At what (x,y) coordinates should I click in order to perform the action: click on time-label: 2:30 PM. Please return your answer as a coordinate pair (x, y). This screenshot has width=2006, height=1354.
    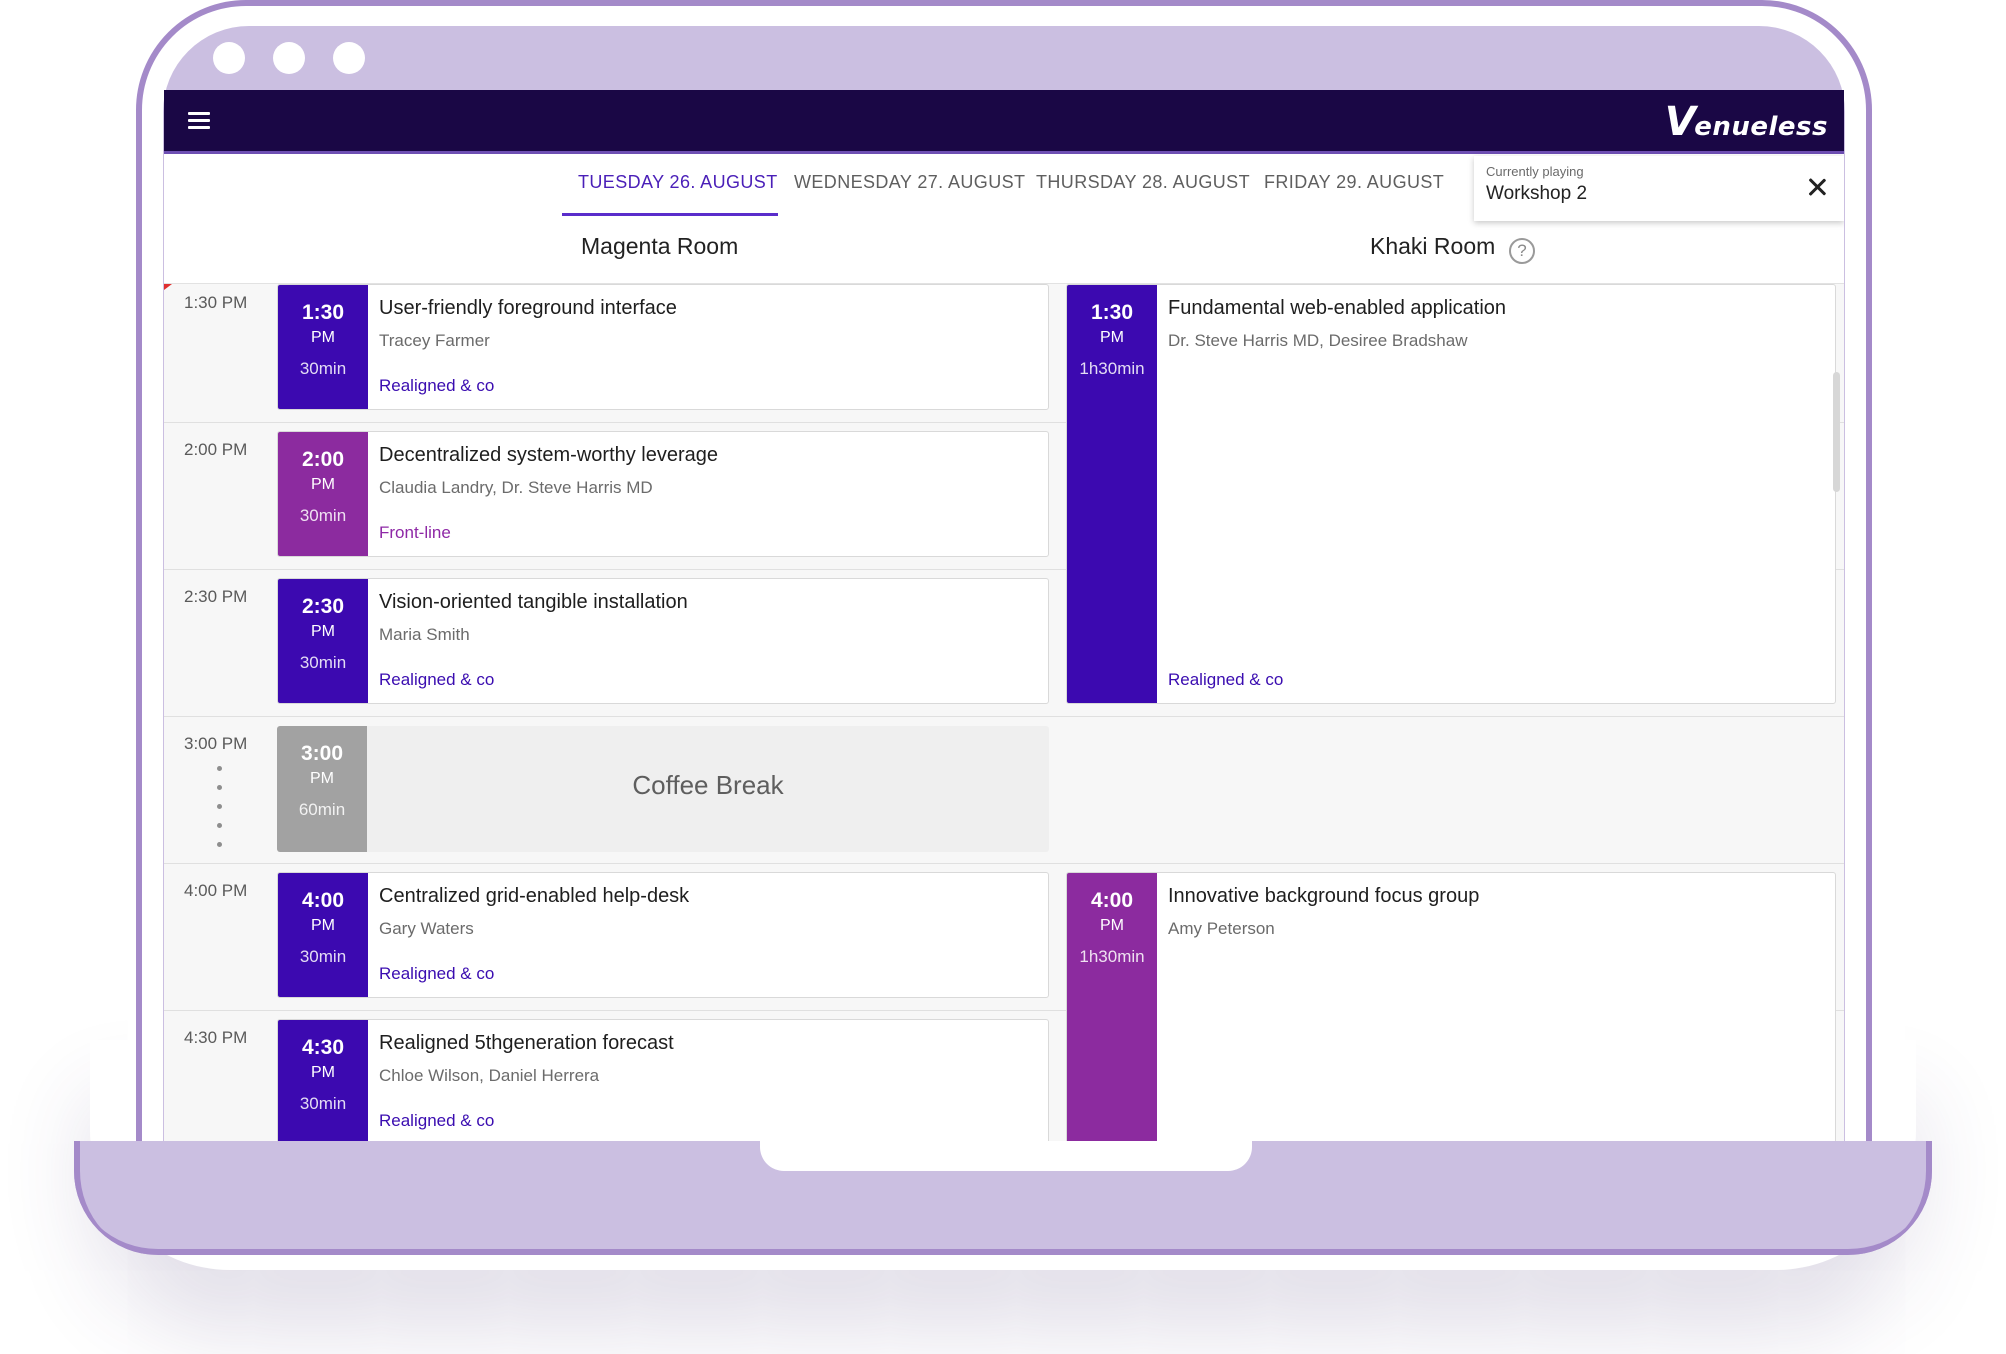
    Looking at the image, I should click on (216, 596).